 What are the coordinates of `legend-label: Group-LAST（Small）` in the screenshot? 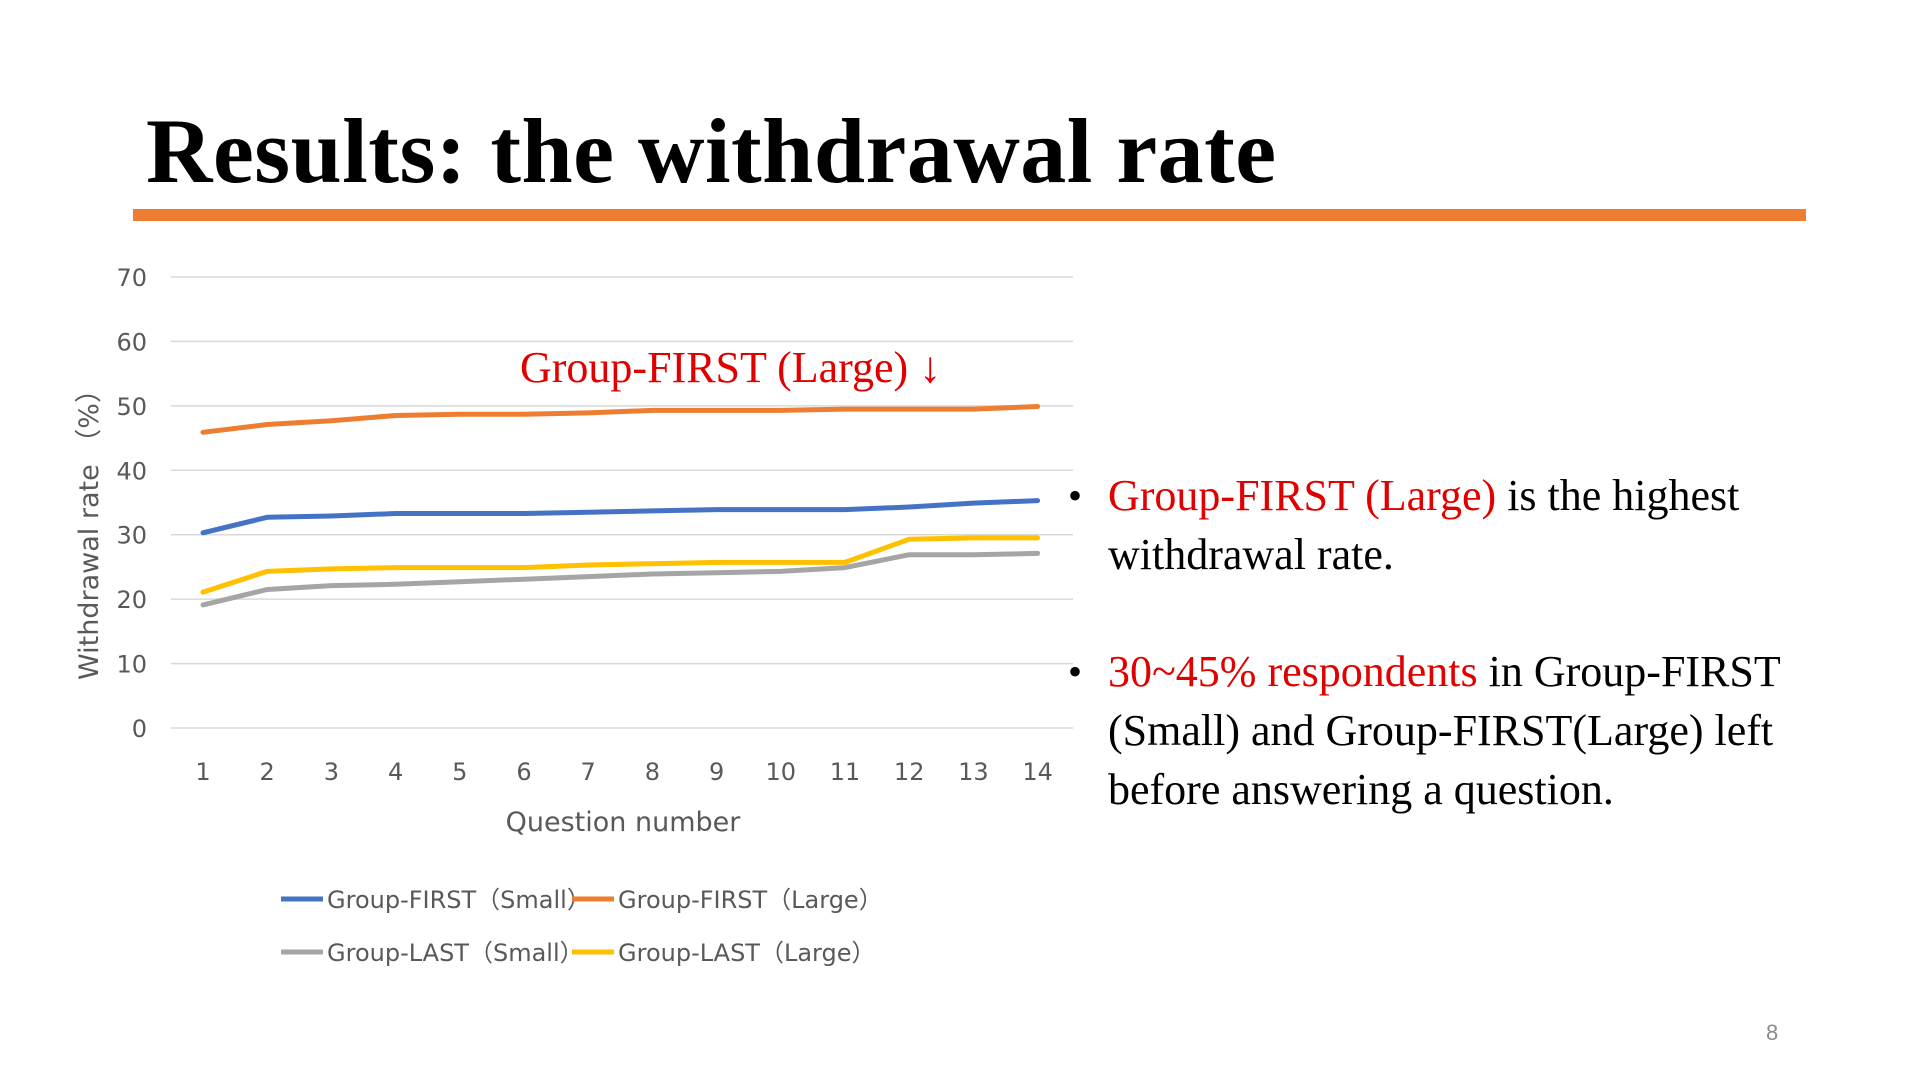 It's located at (455, 953).